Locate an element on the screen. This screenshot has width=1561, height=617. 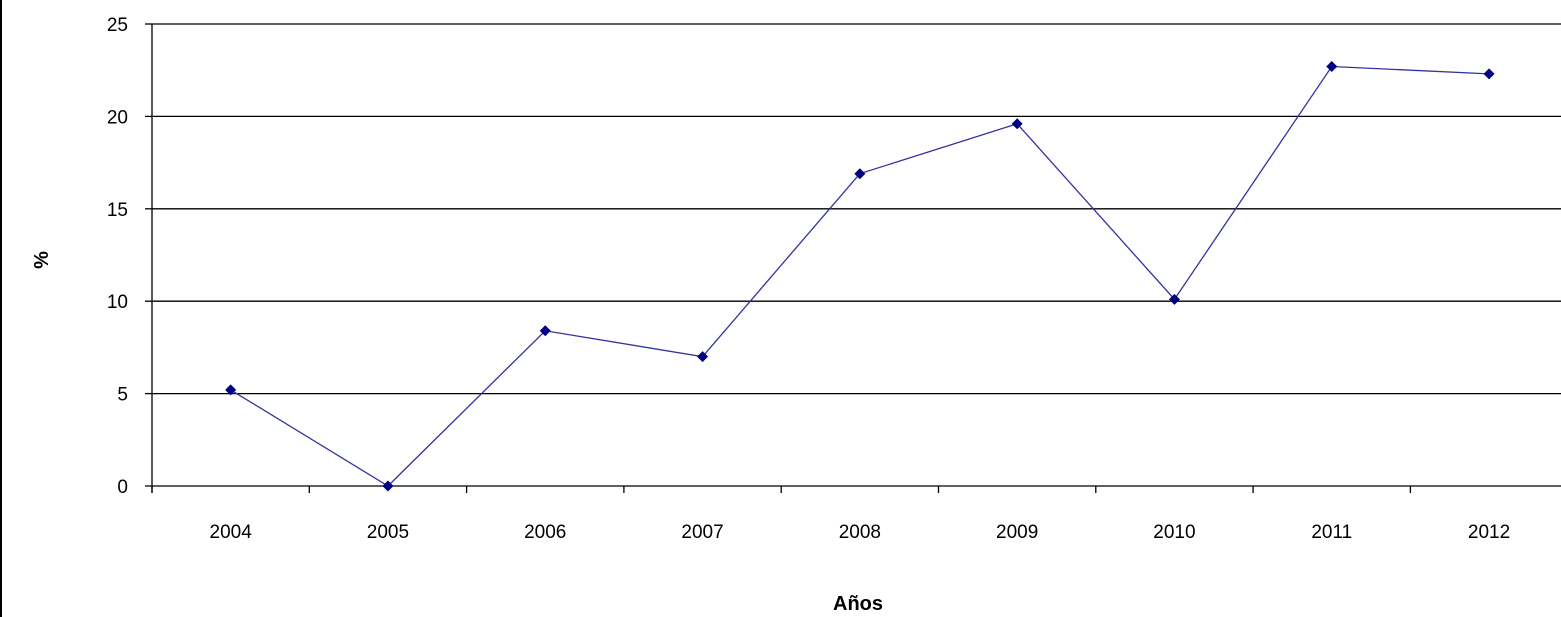
y-tick-label: 10 is located at coordinates (117, 302).